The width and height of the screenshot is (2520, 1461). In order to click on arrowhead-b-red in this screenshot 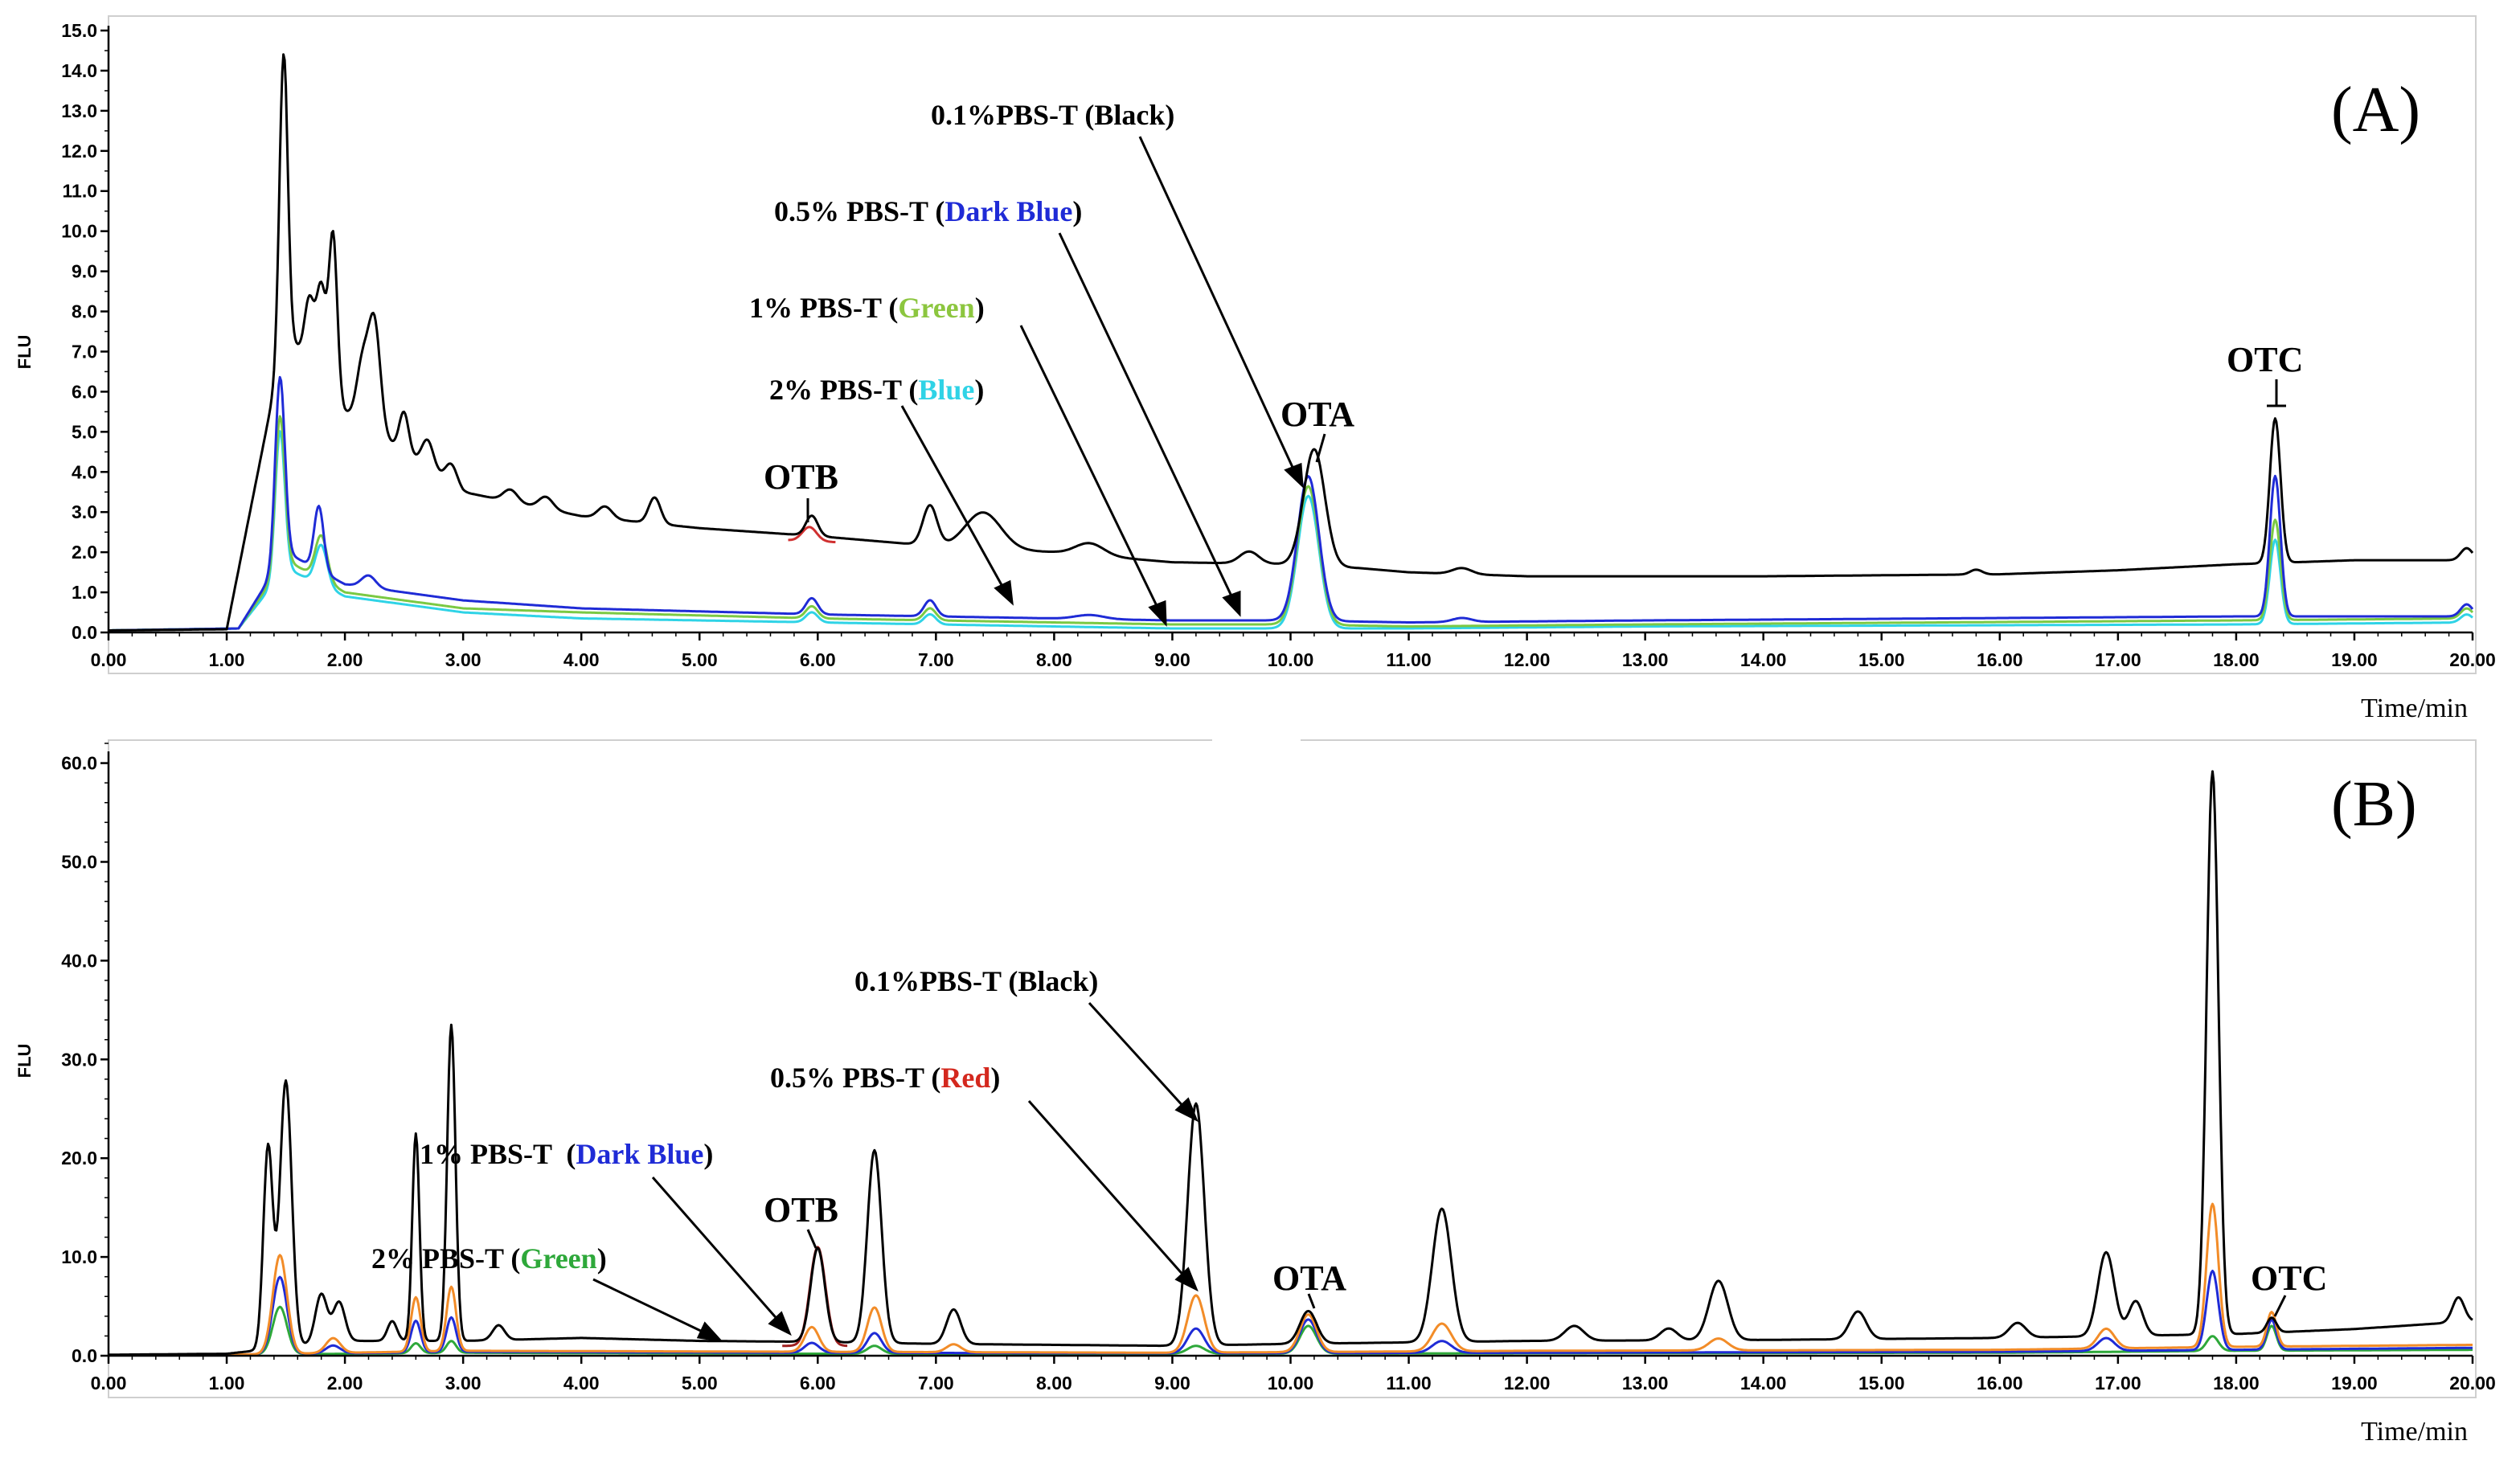, I will do `click(1186, 1279)`.